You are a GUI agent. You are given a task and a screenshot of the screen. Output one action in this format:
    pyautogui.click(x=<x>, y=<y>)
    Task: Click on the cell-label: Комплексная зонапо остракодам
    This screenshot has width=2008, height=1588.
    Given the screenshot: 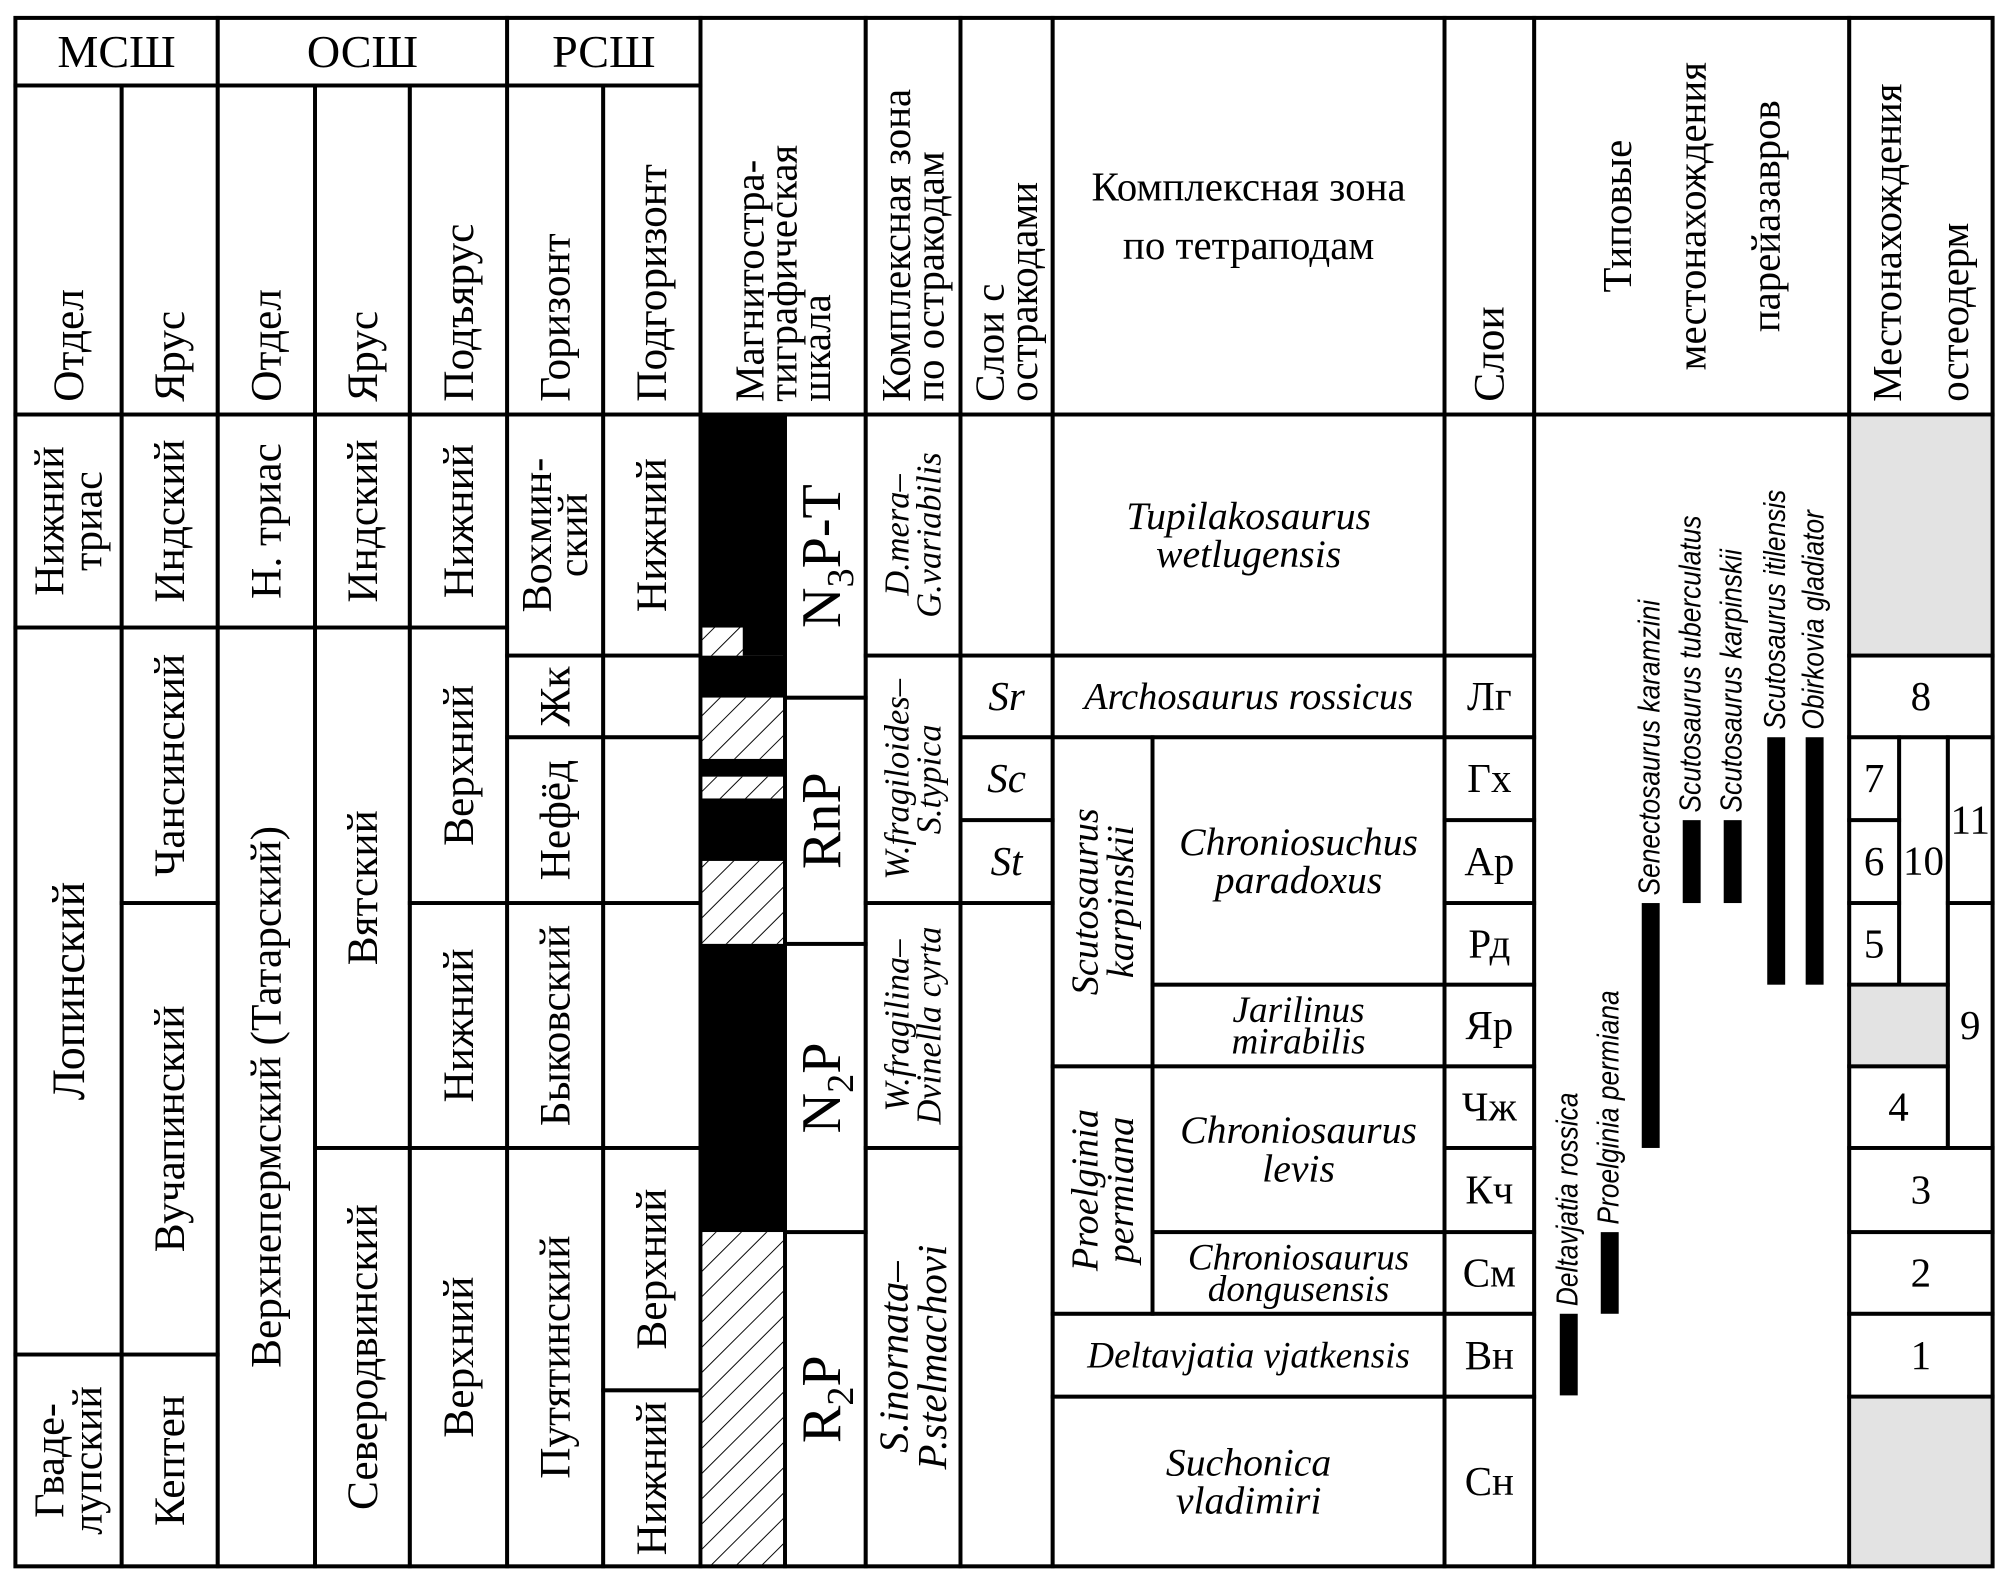 What is the action you would take?
    pyautogui.click(x=913, y=245)
    